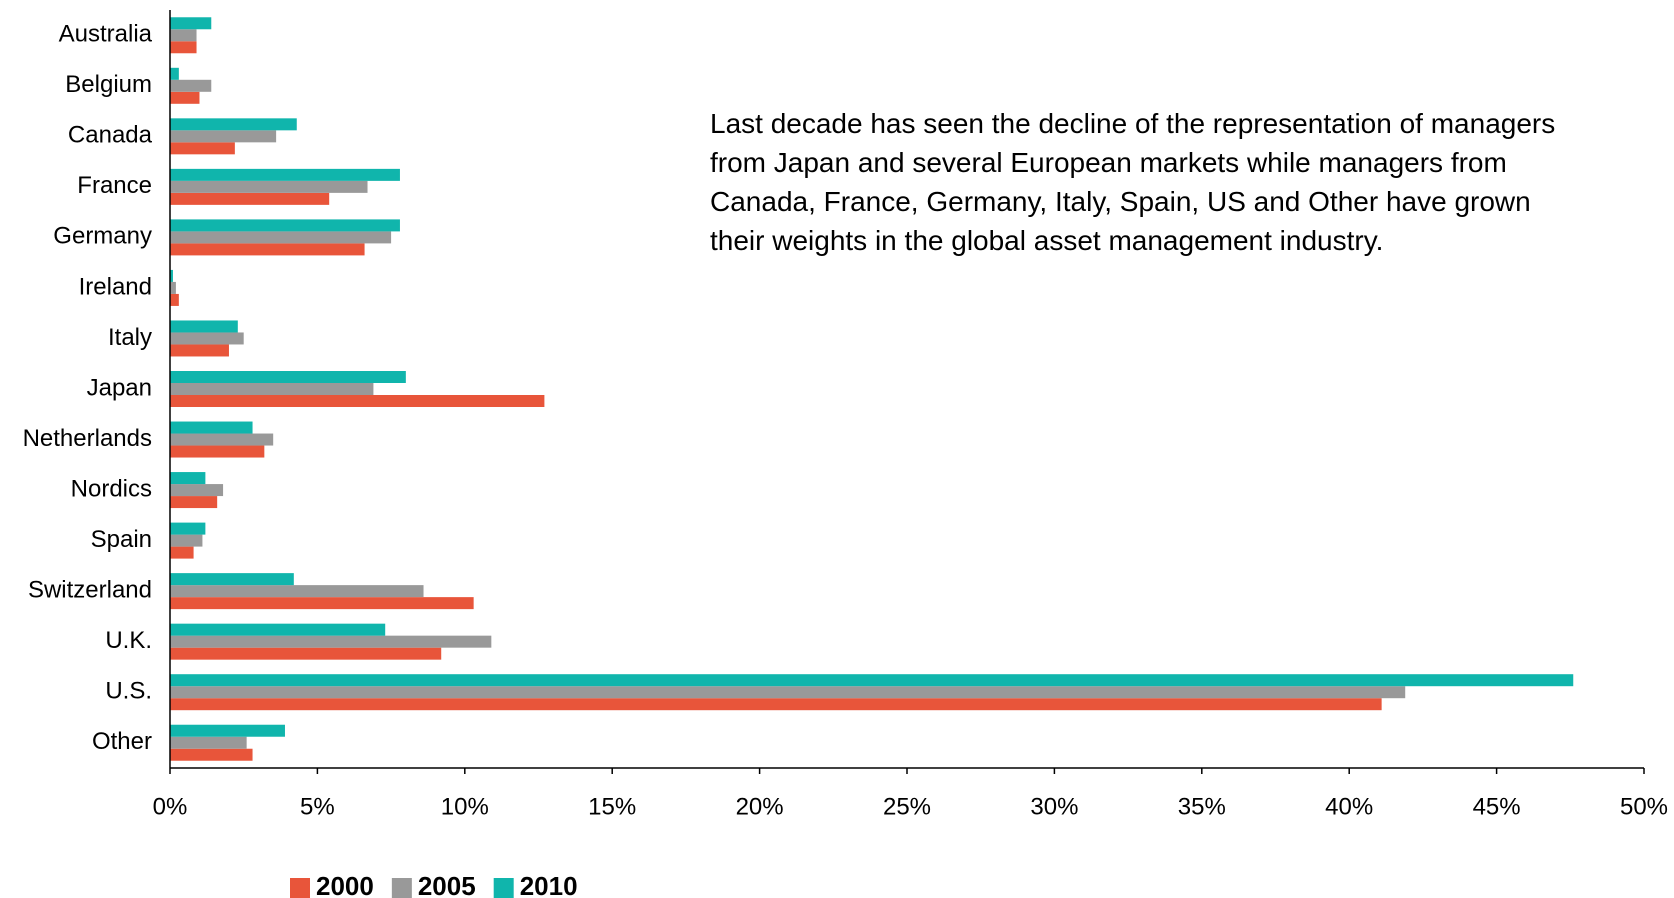 This screenshot has height=898, width=1674. Describe the element at coordinates (170, 806) in the screenshot. I see `x-tick-label: 0%` at that location.